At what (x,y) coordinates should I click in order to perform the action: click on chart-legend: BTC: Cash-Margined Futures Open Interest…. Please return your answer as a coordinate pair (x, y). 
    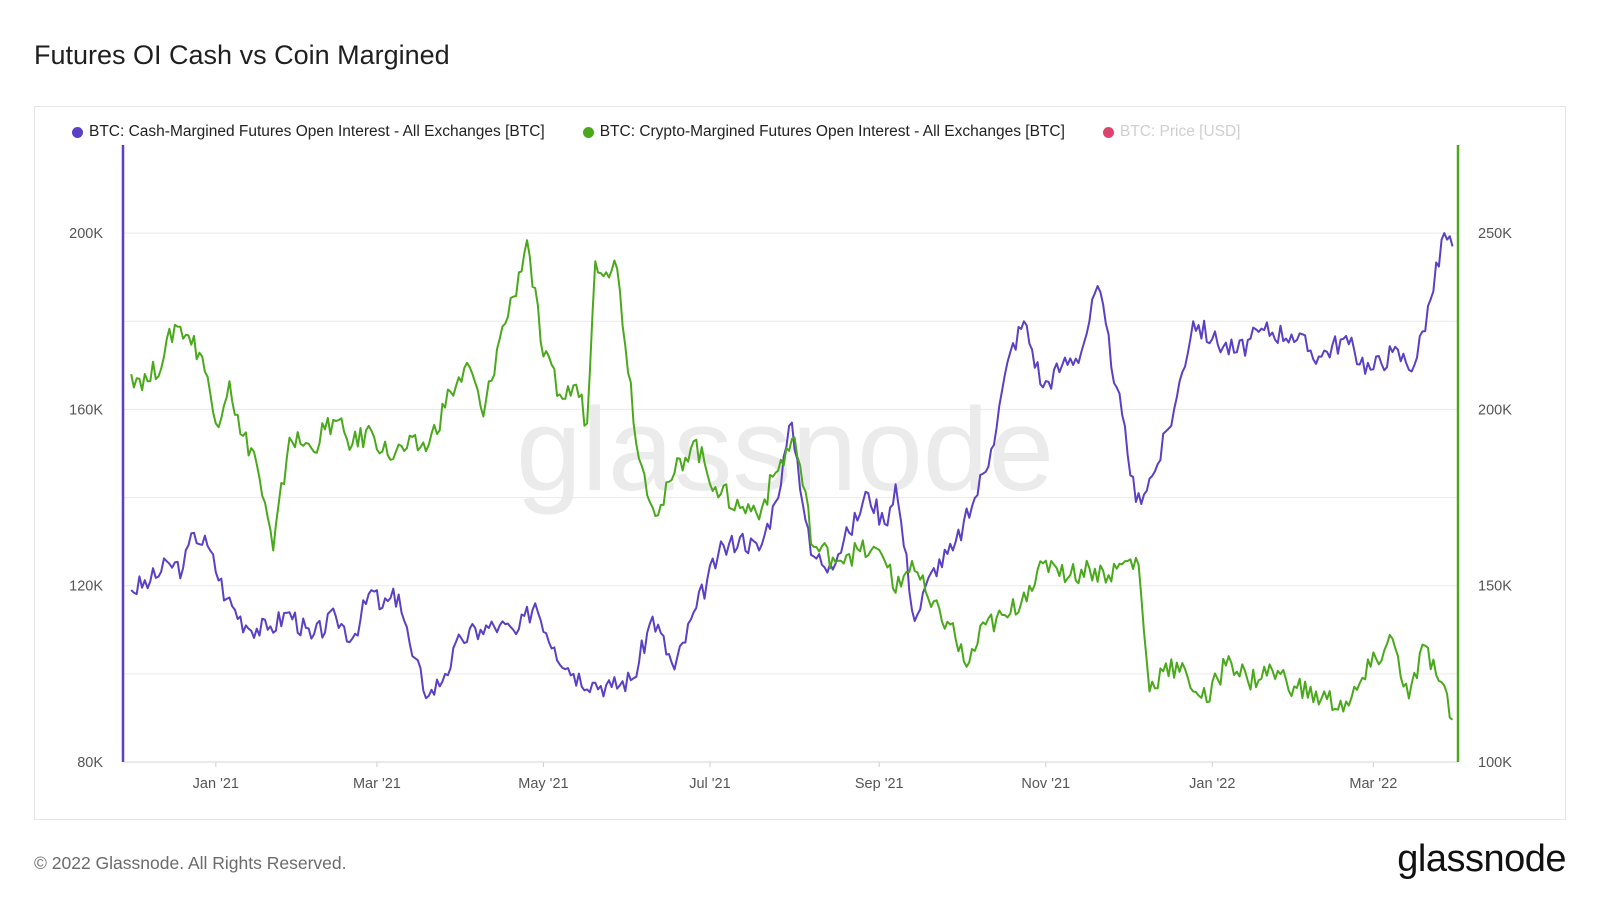
    Looking at the image, I should click on (675, 132).